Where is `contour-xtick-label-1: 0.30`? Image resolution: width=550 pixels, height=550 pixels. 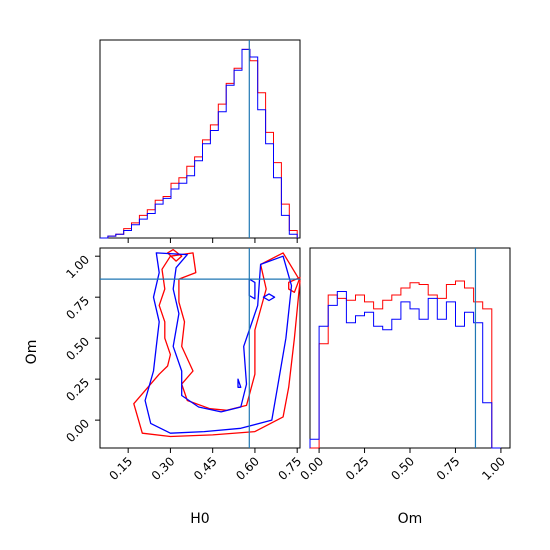
contour-xtick-label-1: 0.30 is located at coordinates (163, 468).